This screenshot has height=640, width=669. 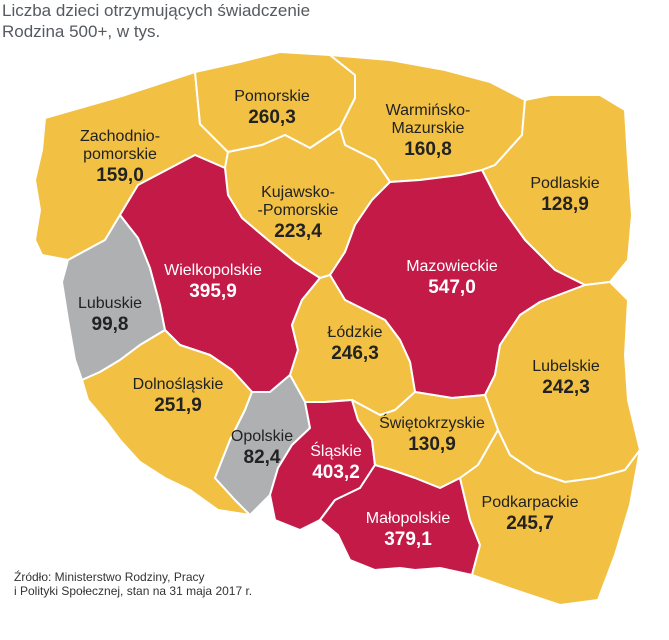 I want to click on label-swietokrzyskie: Świętokrzyskie 130,9, so click(x=432, y=435).